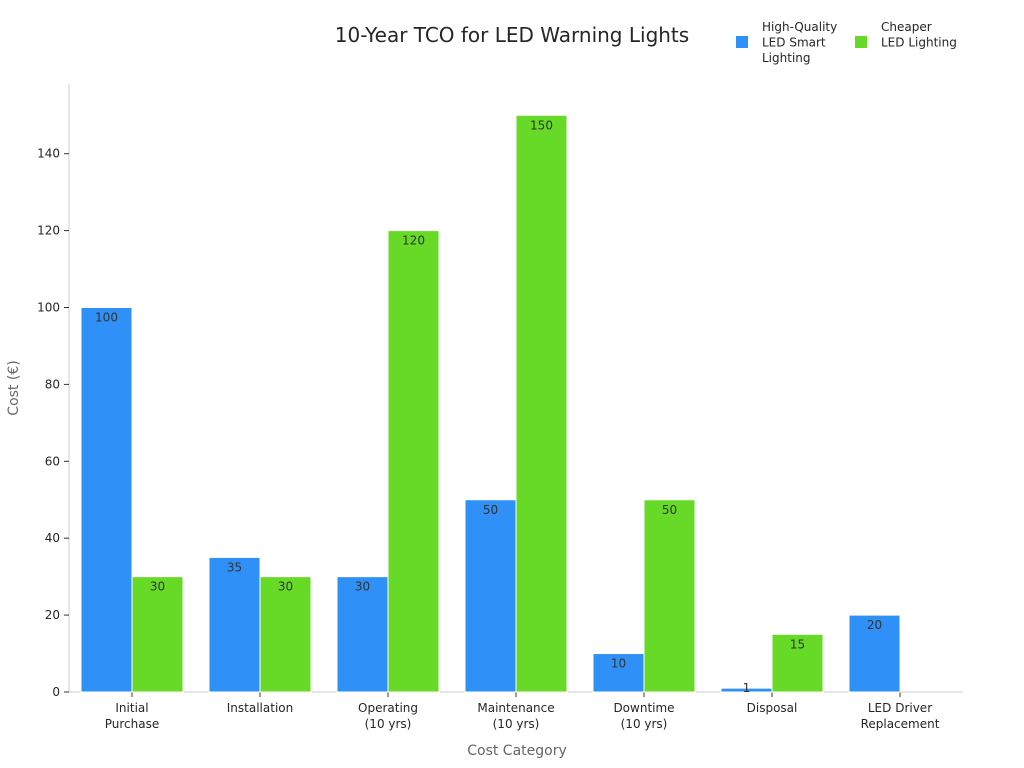 This screenshot has width=1024, height=768. Describe the element at coordinates (388, 716) in the screenshot. I see `x-tick-label: Operating (10 yrs)` at that location.